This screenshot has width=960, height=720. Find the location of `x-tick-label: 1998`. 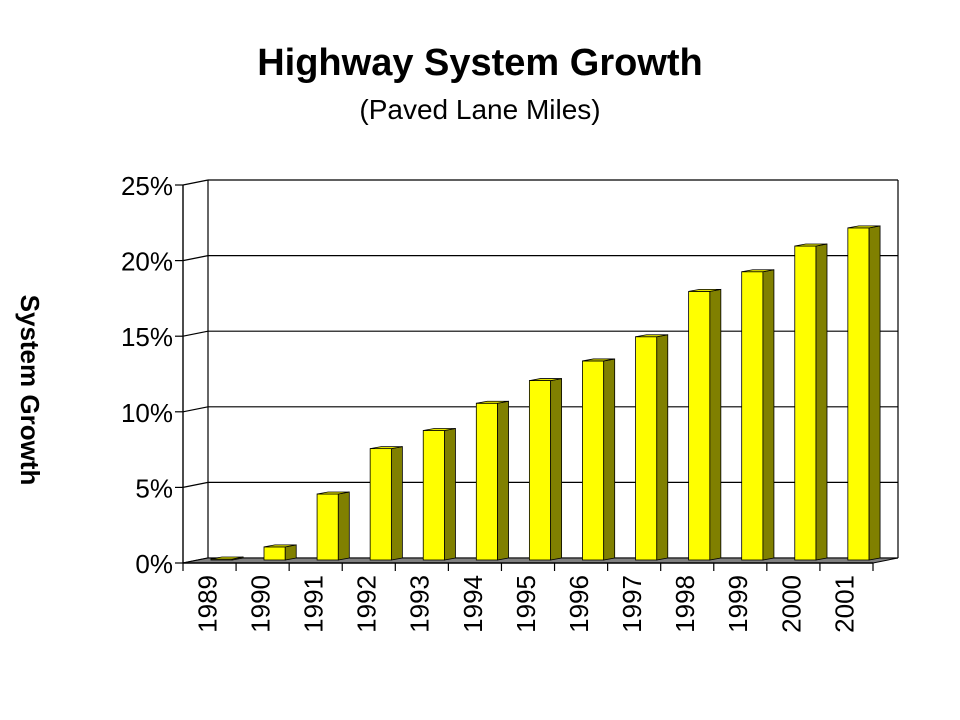

x-tick-label: 1998 is located at coordinates (685, 604).